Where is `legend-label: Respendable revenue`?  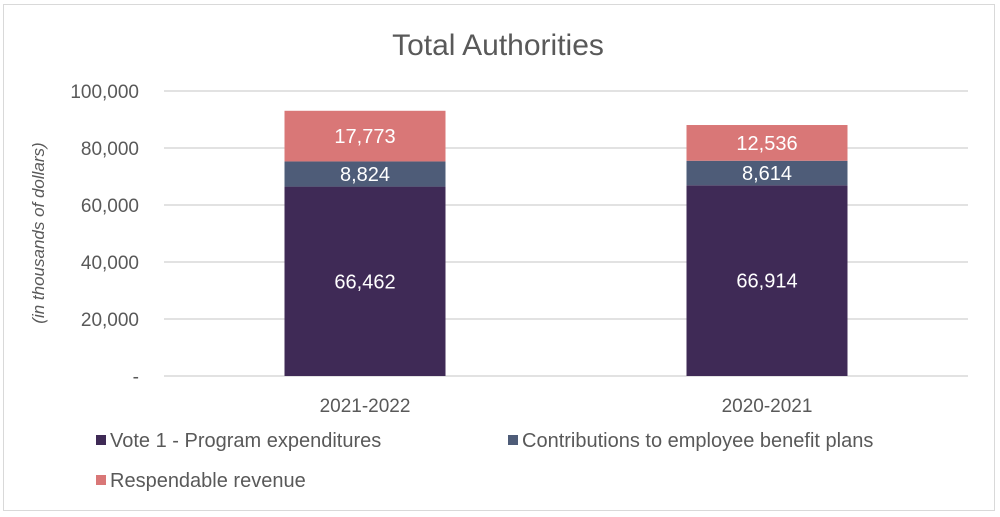
legend-label: Respendable revenue is located at coordinates (208, 481).